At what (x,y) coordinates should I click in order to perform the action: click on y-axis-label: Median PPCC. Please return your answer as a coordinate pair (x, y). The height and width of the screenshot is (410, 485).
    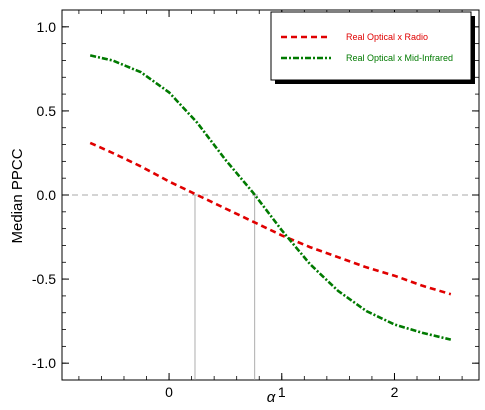
    Looking at the image, I should click on (17, 195).